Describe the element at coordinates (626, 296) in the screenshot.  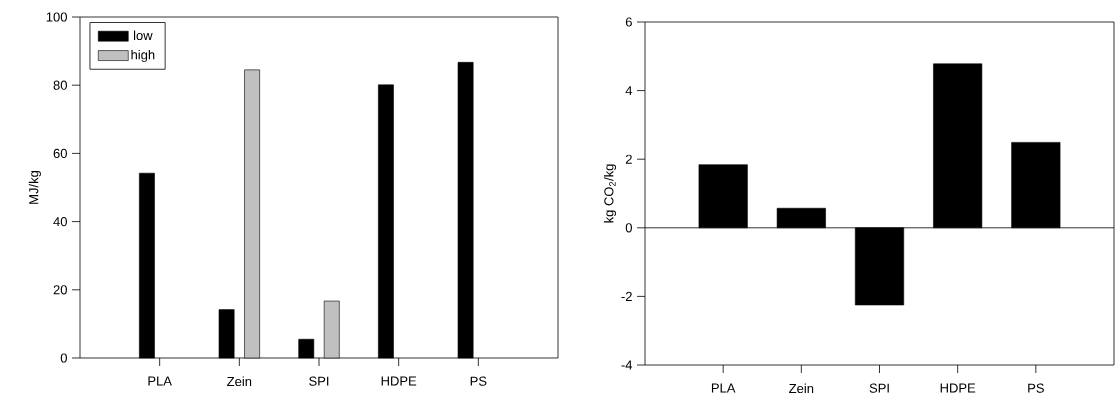
I see `y-tick-label: -2` at that location.